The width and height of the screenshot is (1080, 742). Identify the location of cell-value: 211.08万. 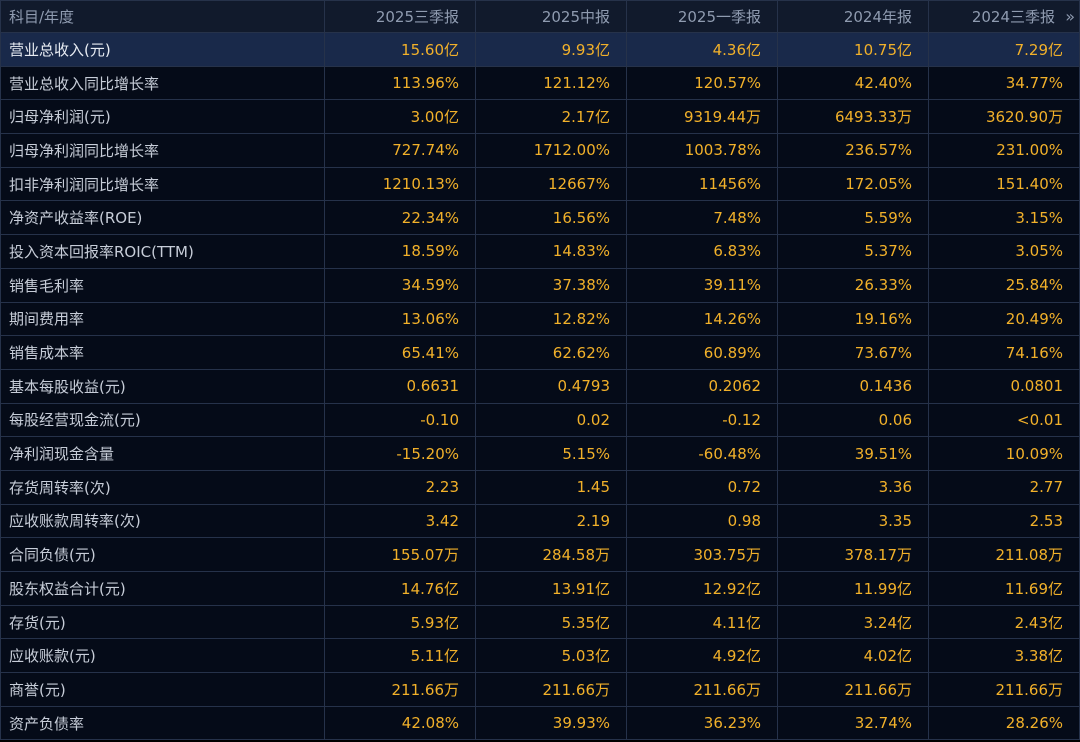
(1004, 554).